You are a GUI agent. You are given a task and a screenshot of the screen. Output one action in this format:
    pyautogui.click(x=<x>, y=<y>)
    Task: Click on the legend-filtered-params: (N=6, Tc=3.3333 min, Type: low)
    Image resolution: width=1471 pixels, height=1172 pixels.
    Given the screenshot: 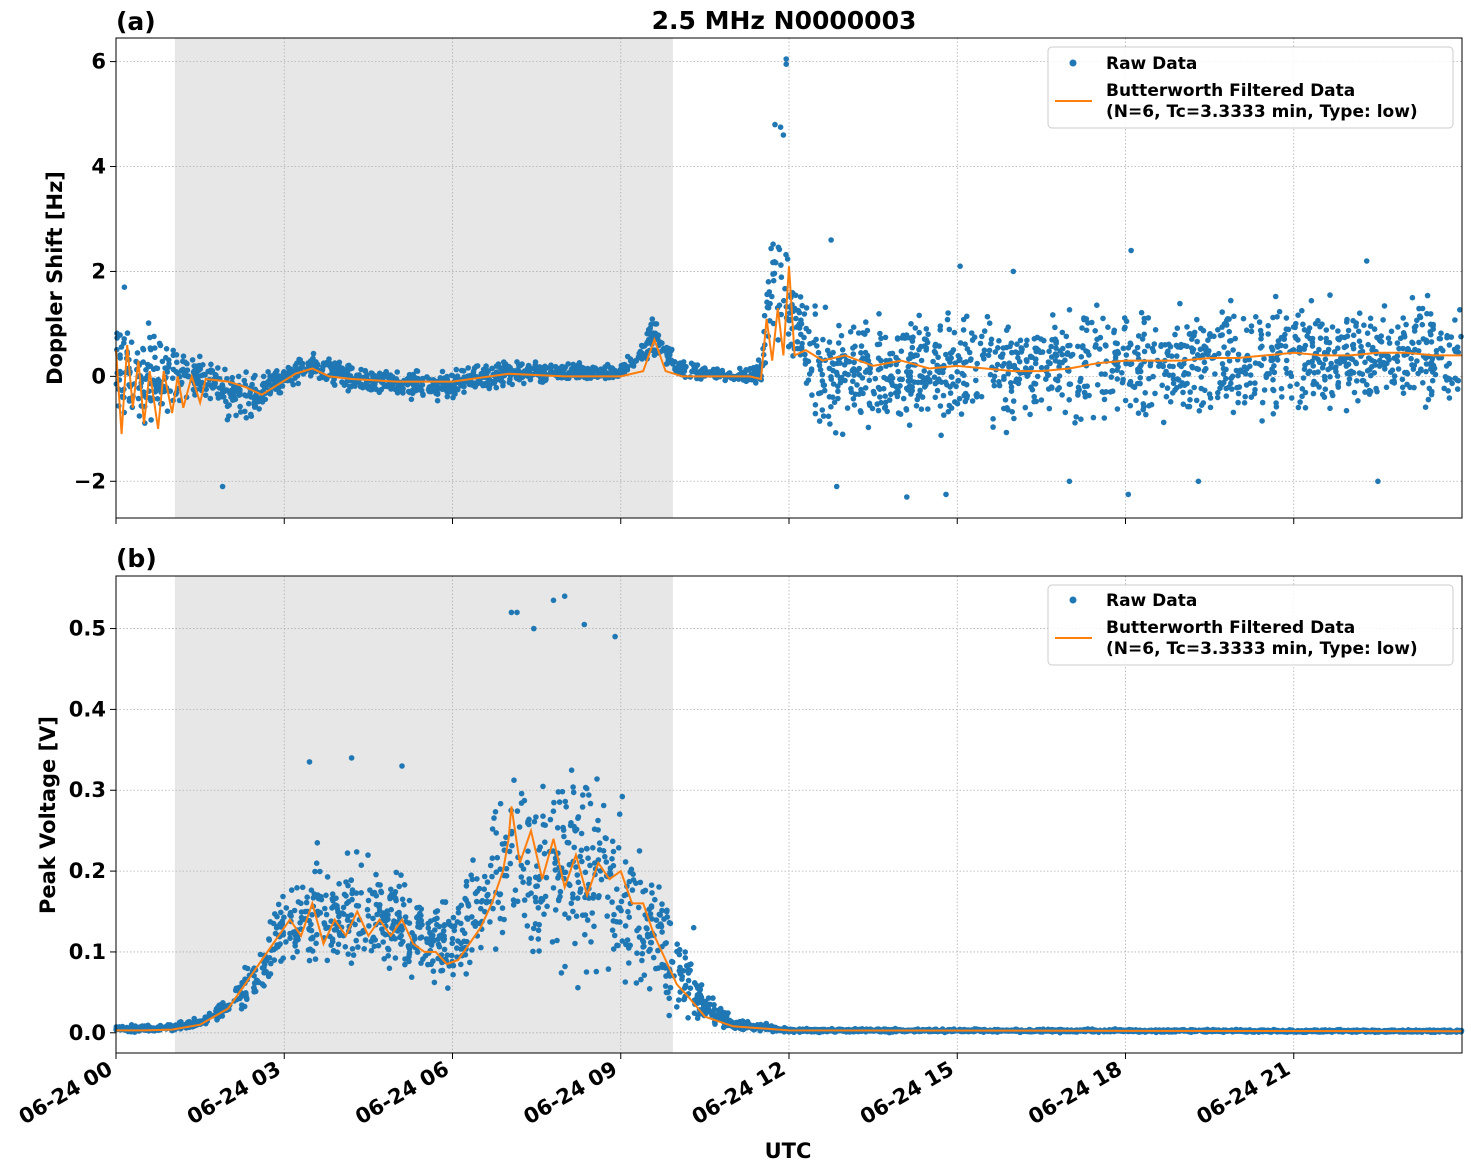 What is the action you would take?
    pyautogui.click(x=1262, y=112)
    